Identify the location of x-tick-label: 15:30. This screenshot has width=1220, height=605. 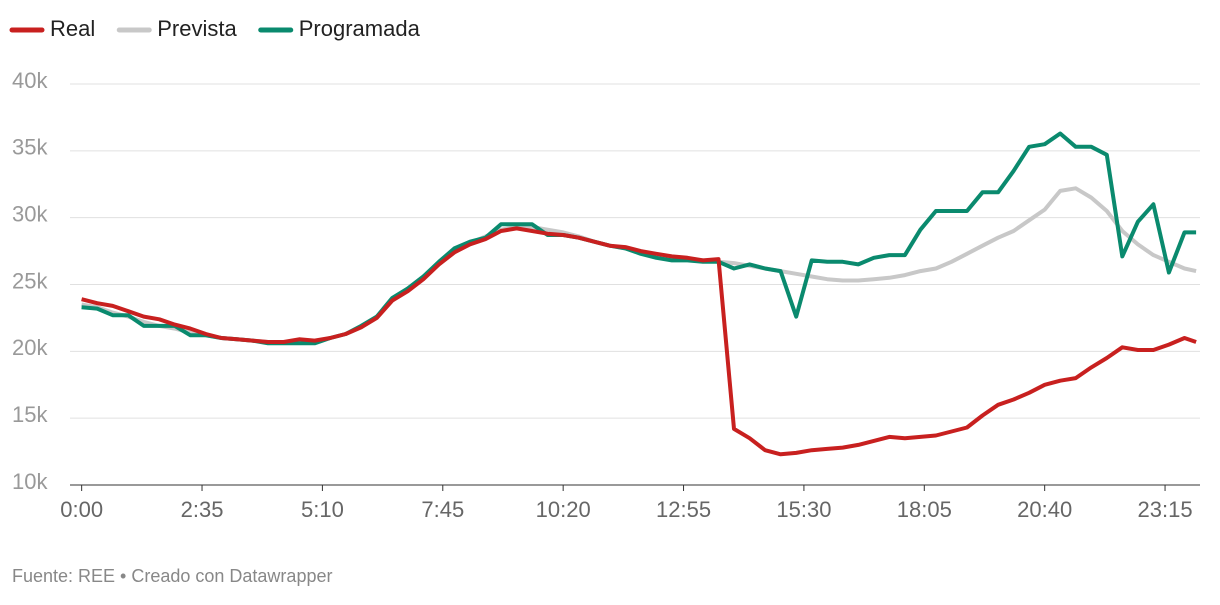
(803, 509).